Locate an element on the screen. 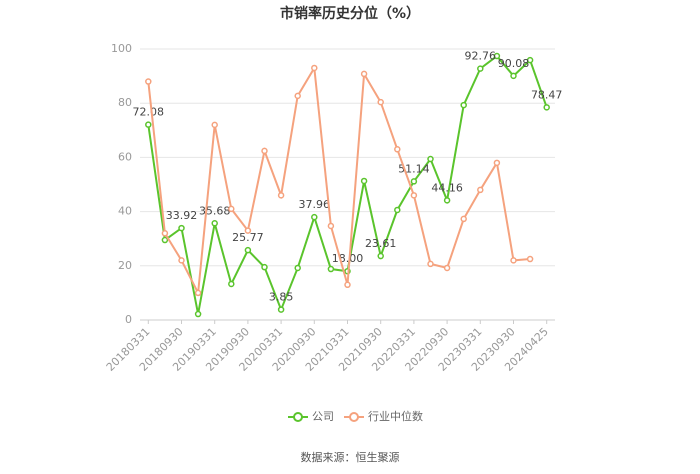 The height and width of the screenshot is (474, 700). data-label: 37.96 is located at coordinates (315, 204).